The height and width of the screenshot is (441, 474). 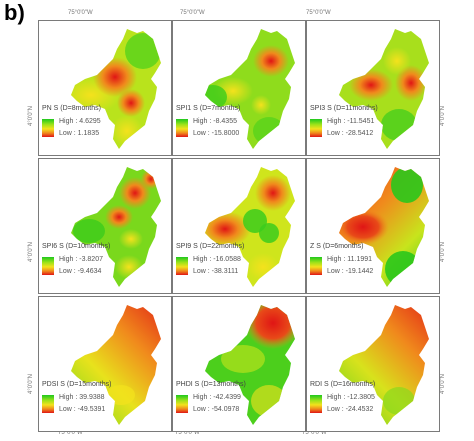 What do you see at coordinates (89, 409) in the screenshot?
I see `legend-low-value: : -49.5391` at bounding box center [89, 409].